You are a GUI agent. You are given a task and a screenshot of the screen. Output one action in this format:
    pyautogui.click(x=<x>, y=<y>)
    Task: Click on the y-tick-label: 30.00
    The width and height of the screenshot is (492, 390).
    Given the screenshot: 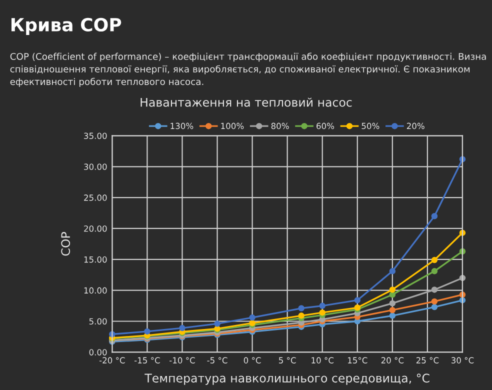 What is the action you would take?
    pyautogui.click(x=95, y=167)
    